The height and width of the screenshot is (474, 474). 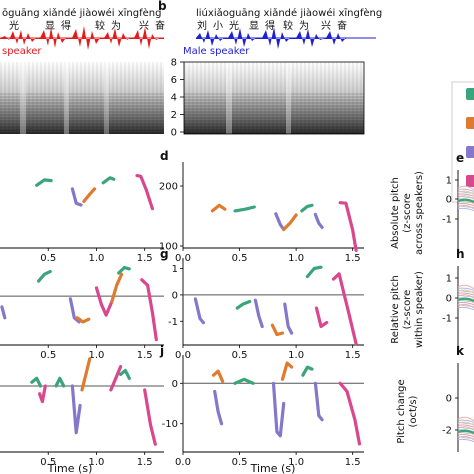 What do you see at coordinates (174, 133) in the screenshot?
I see `spectrogram-ytick-label: 0` at bounding box center [174, 133].